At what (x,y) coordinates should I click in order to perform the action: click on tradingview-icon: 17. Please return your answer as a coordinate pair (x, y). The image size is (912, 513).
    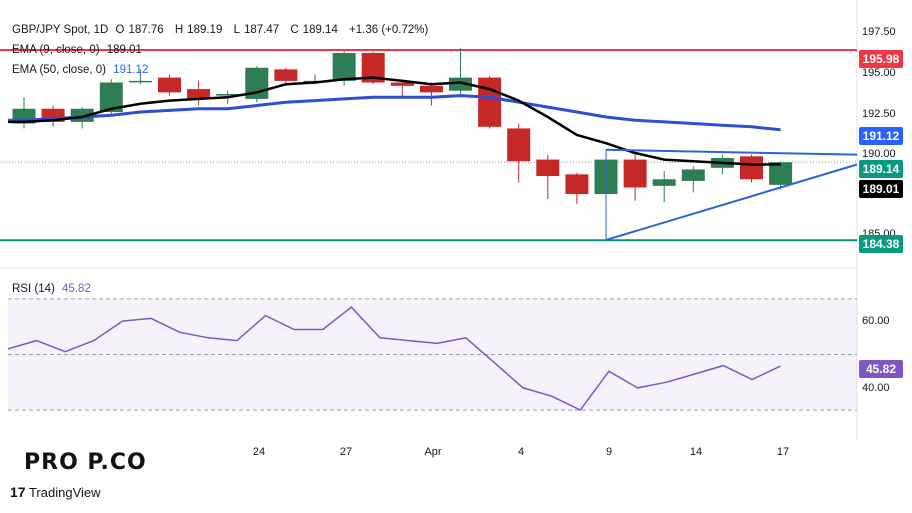
    Looking at the image, I should click on (18, 492).